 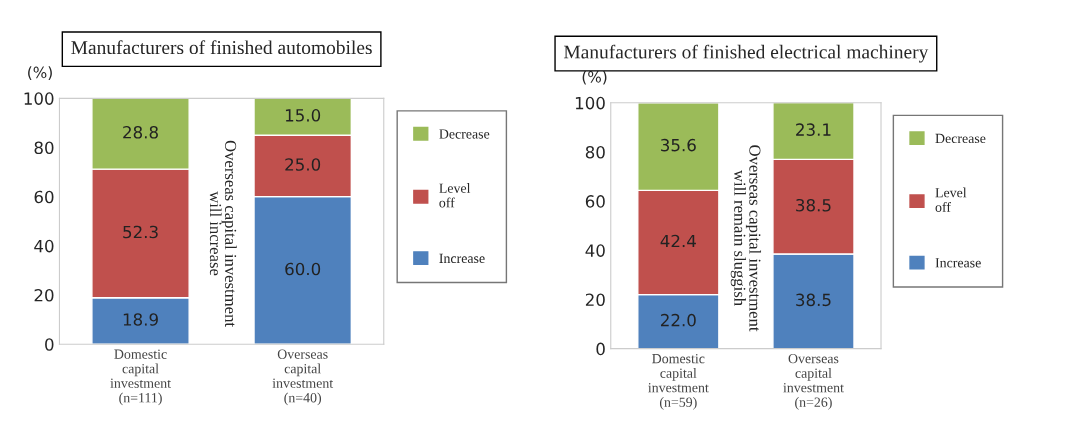 What do you see at coordinates (303, 377) in the screenshot?
I see `x-tick-label: Overseas capital investment (n=40)` at bounding box center [303, 377].